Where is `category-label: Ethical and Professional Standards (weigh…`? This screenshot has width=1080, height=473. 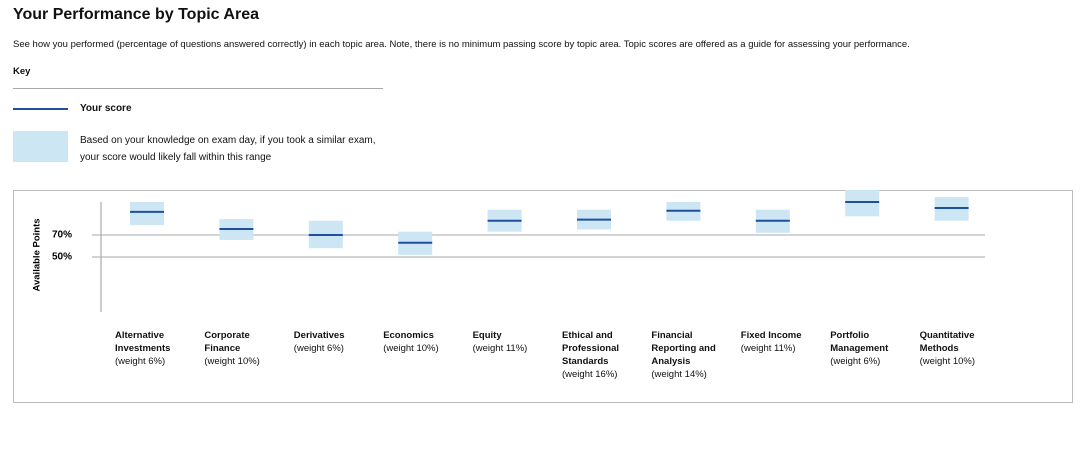
category-label: Ethical and Professional Standards (weigh… is located at coordinates (602, 355).